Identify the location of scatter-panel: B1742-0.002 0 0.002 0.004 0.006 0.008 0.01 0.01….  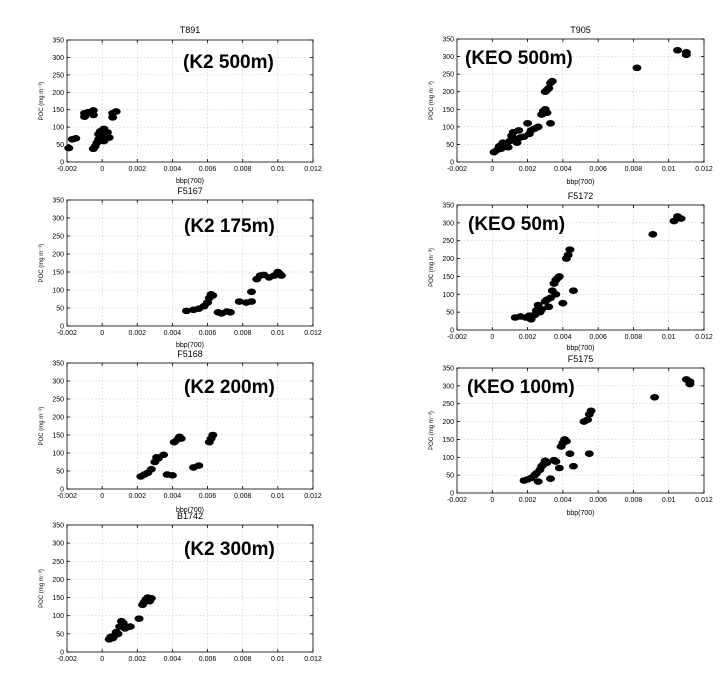
(180, 587).